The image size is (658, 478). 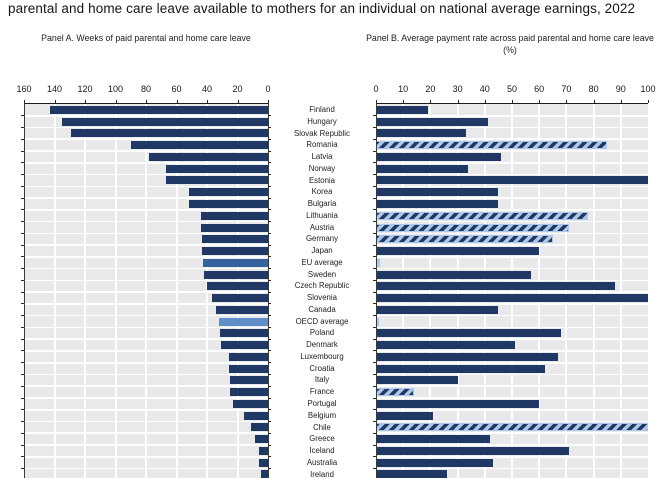 What do you see at coordinates (146, 103) in the screenshot?
I see `panel-a-top-axis` at bounding box center [146, 103].